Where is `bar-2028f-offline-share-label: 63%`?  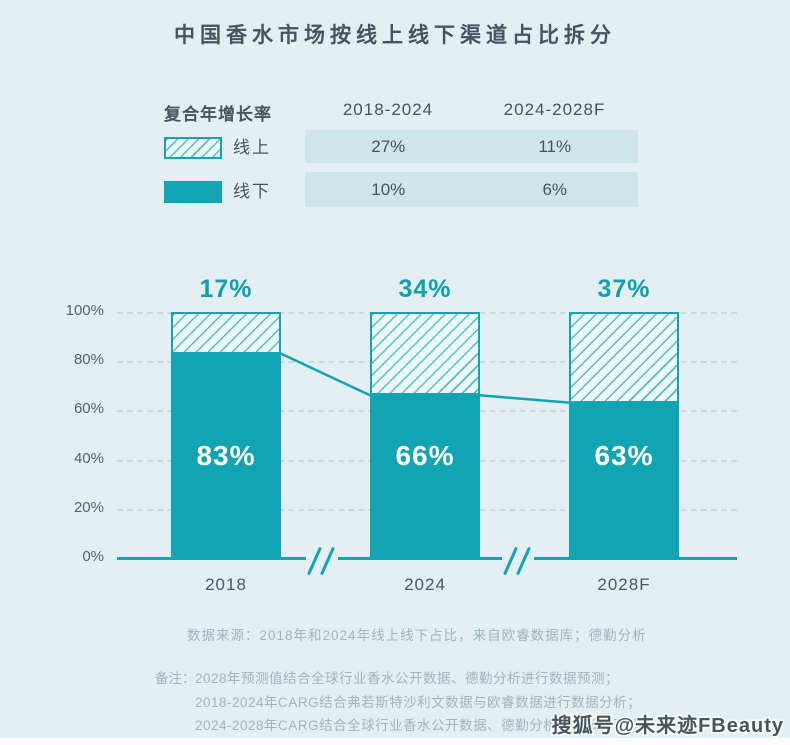 bar-2028f-offline-share-label: 63% is located at coordinates (624, 455).